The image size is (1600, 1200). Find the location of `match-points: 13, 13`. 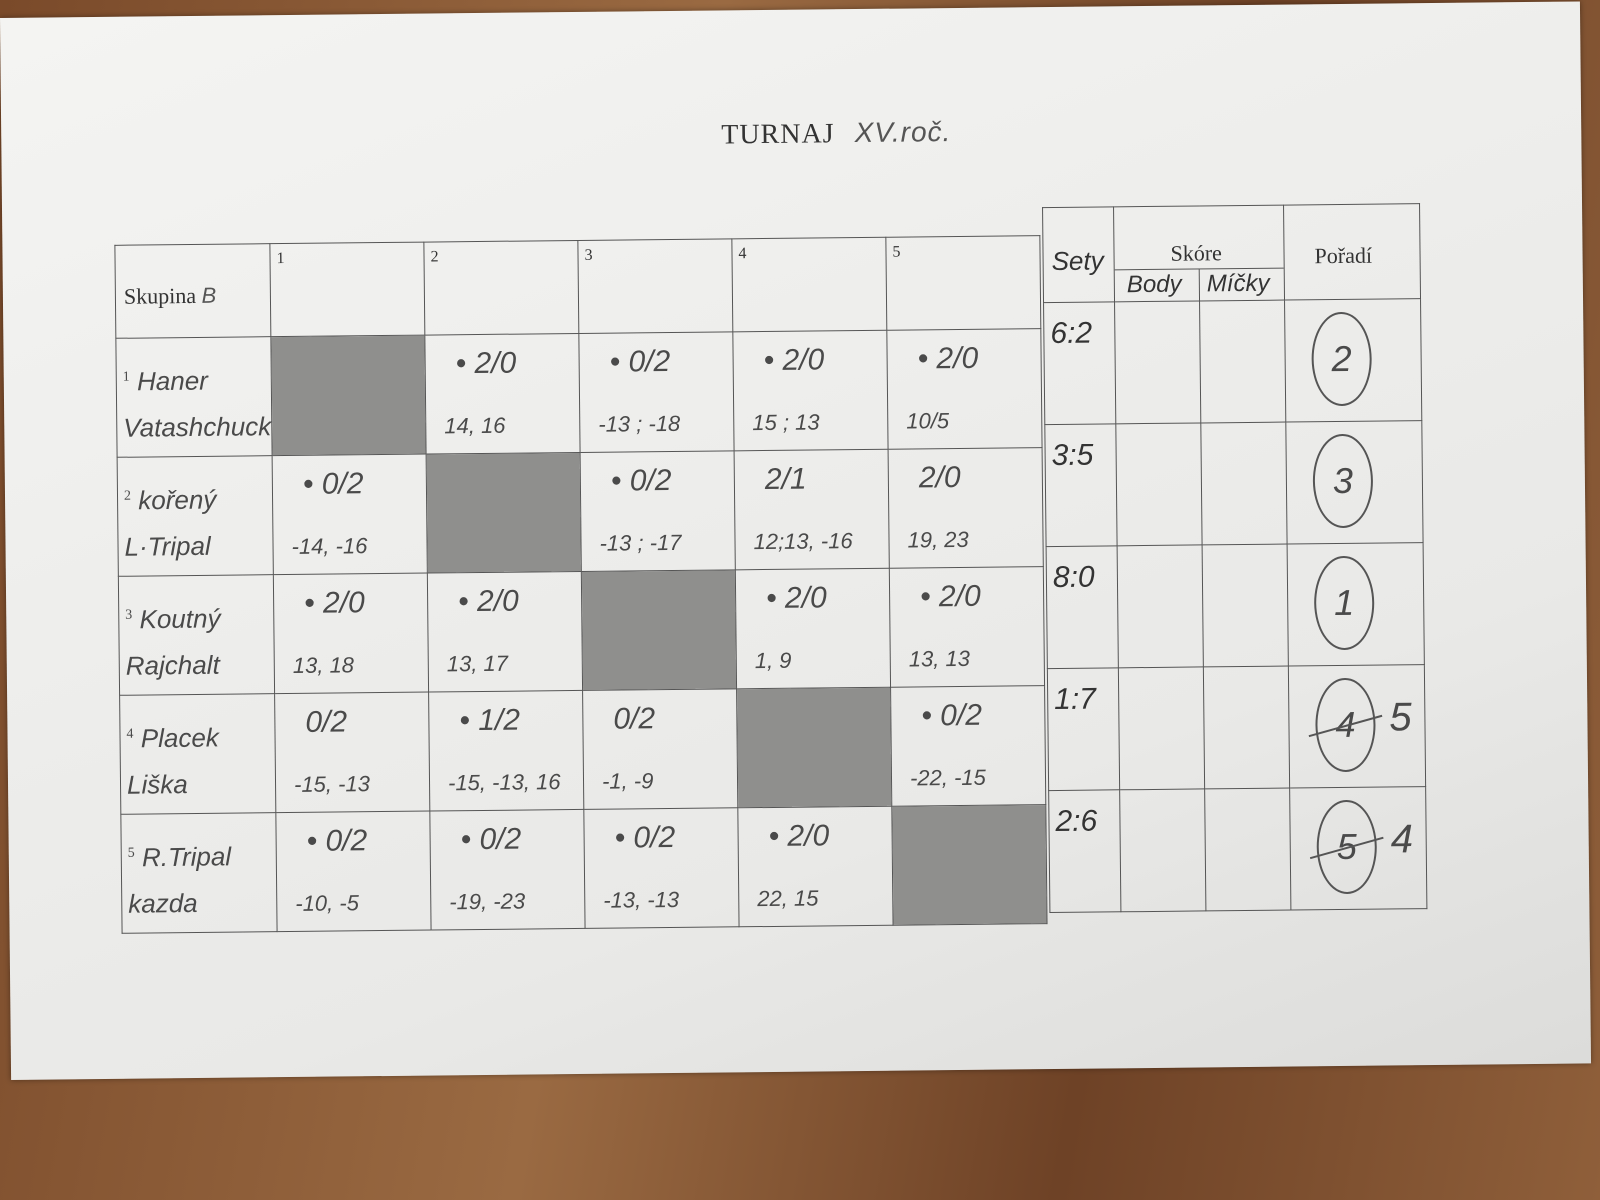

match-points: 13, 13 is located at coordinates (939, 658).